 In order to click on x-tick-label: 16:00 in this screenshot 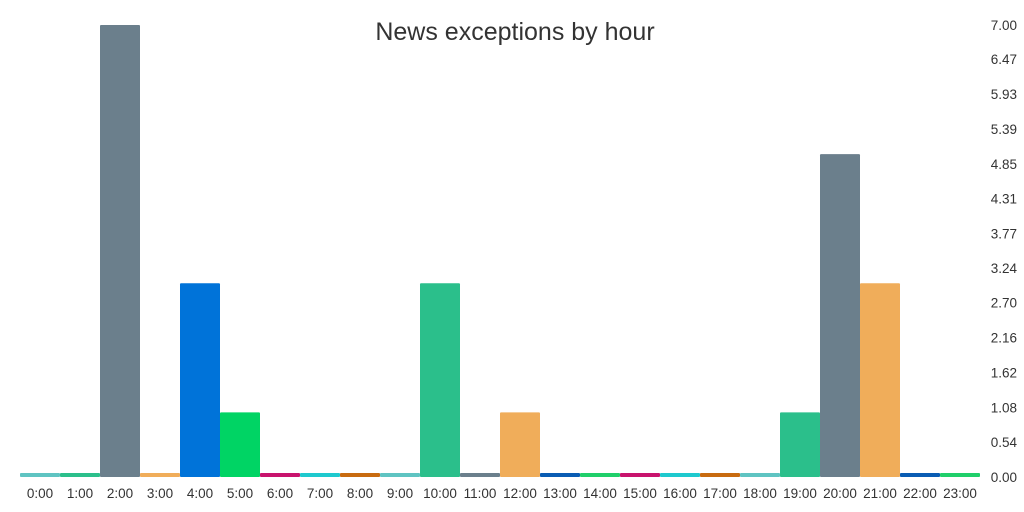, I will do `click(680, 493)`.